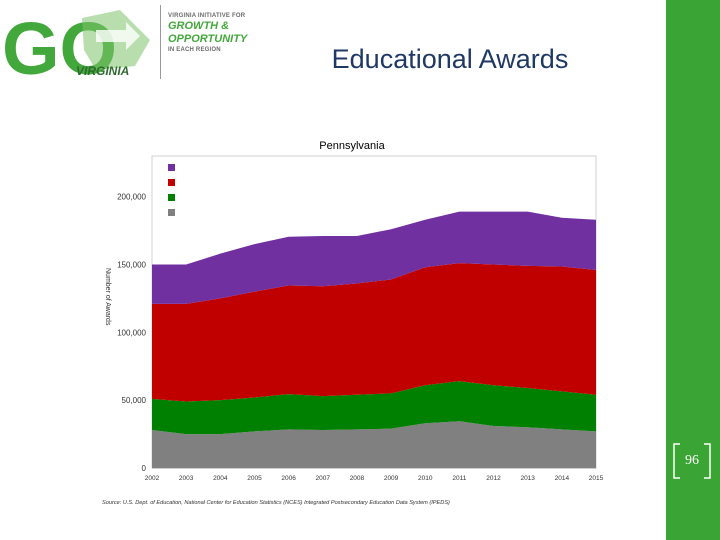 This screenshot has width=720, height=540. I want to click on x-tick-label: 2007, so click(323, 478).